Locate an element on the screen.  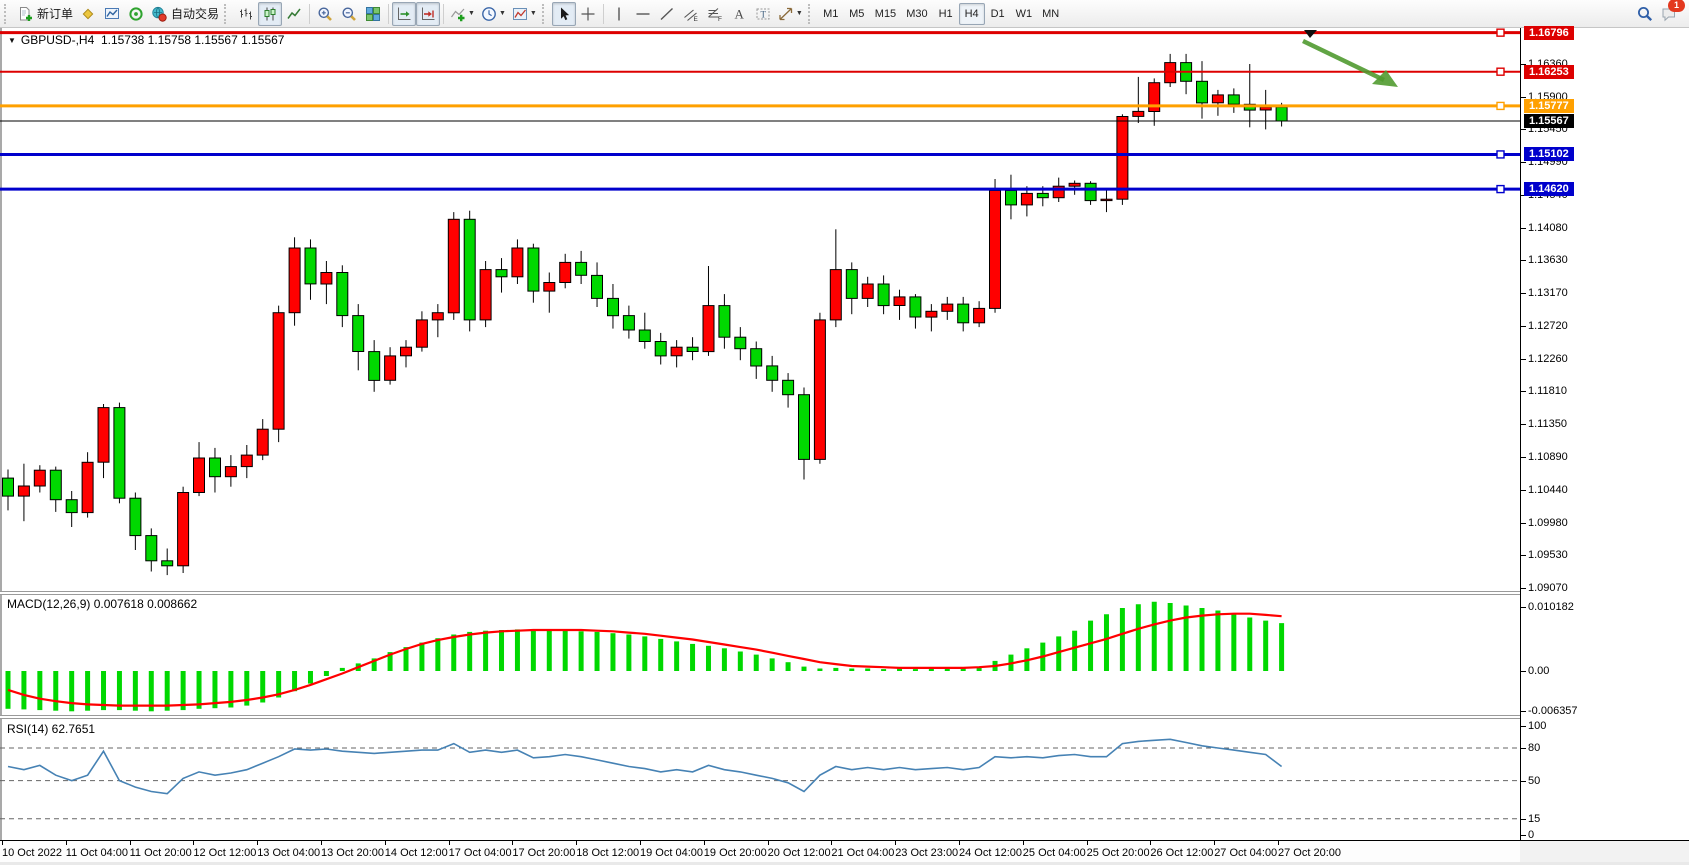
market-watch-button is located at coordinates (112, 14).